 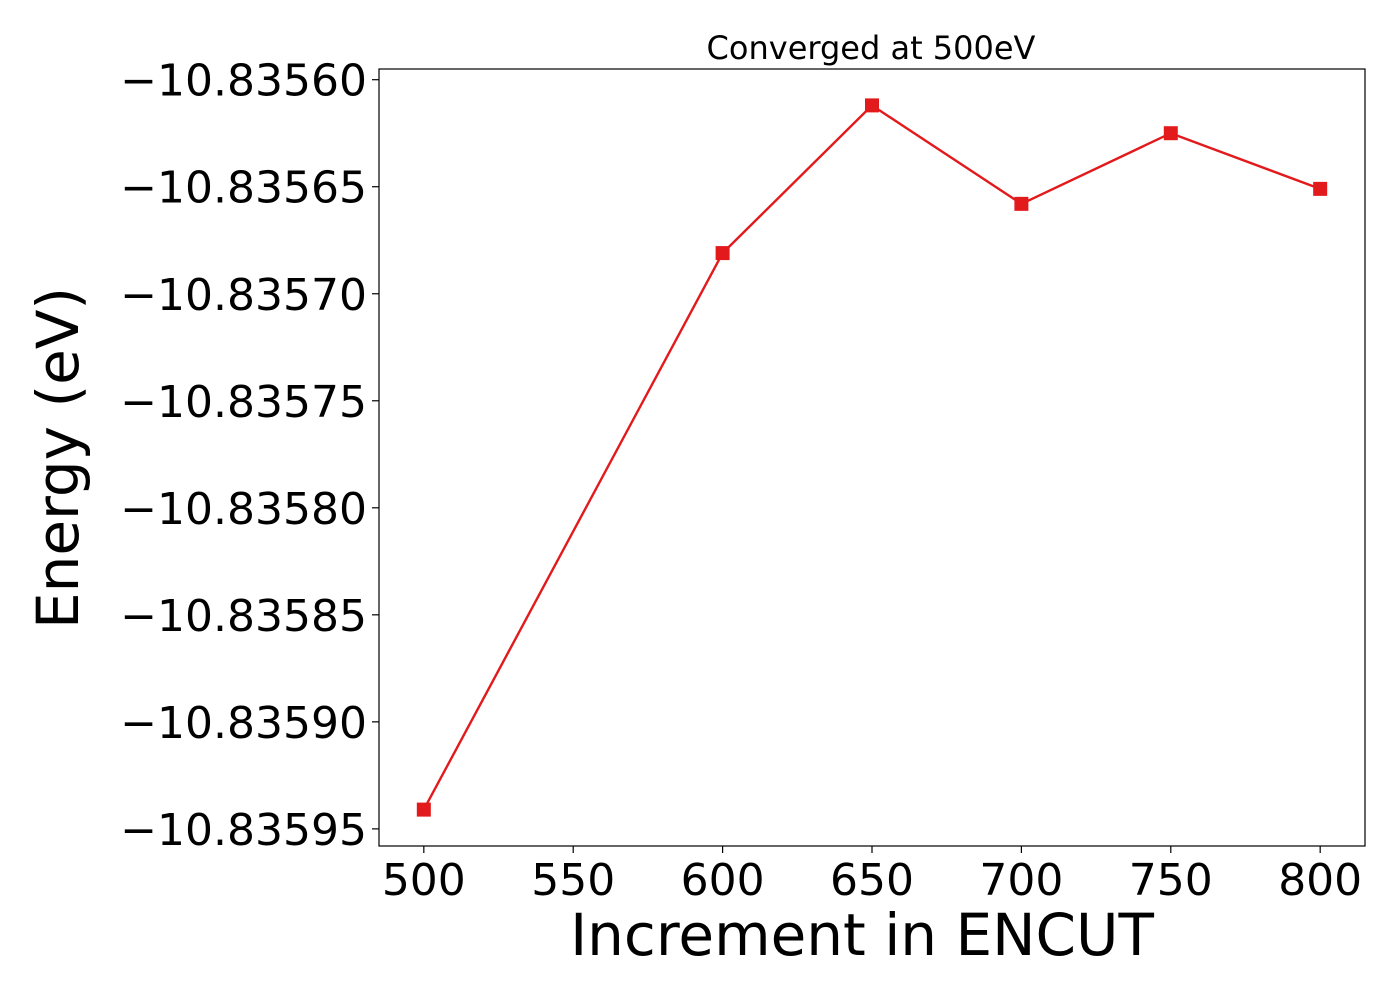 I want to click on x-axis-label: Increment in ENCUT, so click(x=862, y=935).